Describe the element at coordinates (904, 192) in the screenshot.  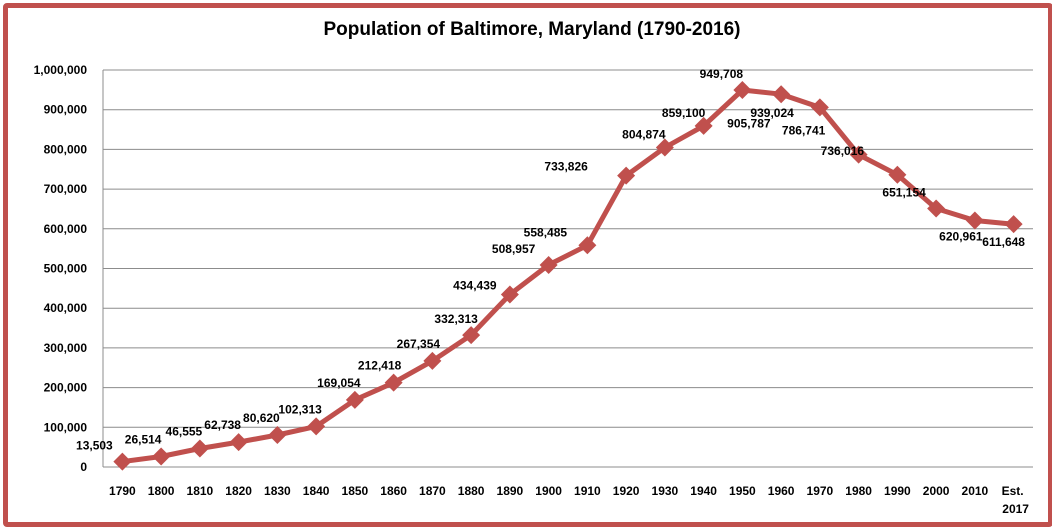
I see `data-label: 651,154` at that location.